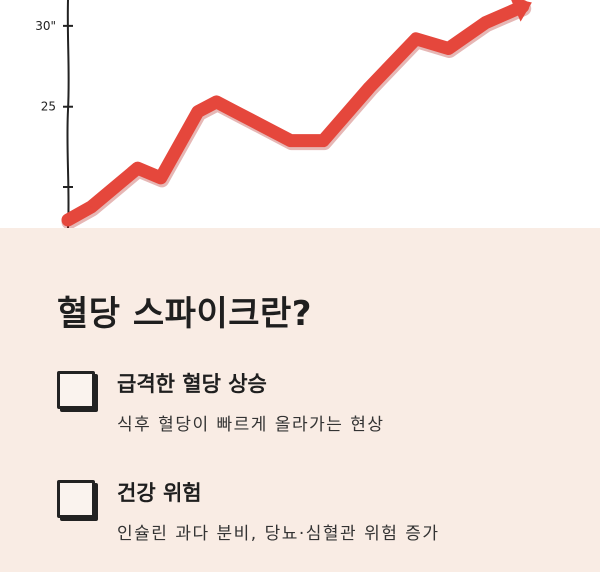 This screenshot has width=600, height=572. Describe the element at coordinates (48, 107) in the screenshot. I see `y-tick-label: 25` at that location.